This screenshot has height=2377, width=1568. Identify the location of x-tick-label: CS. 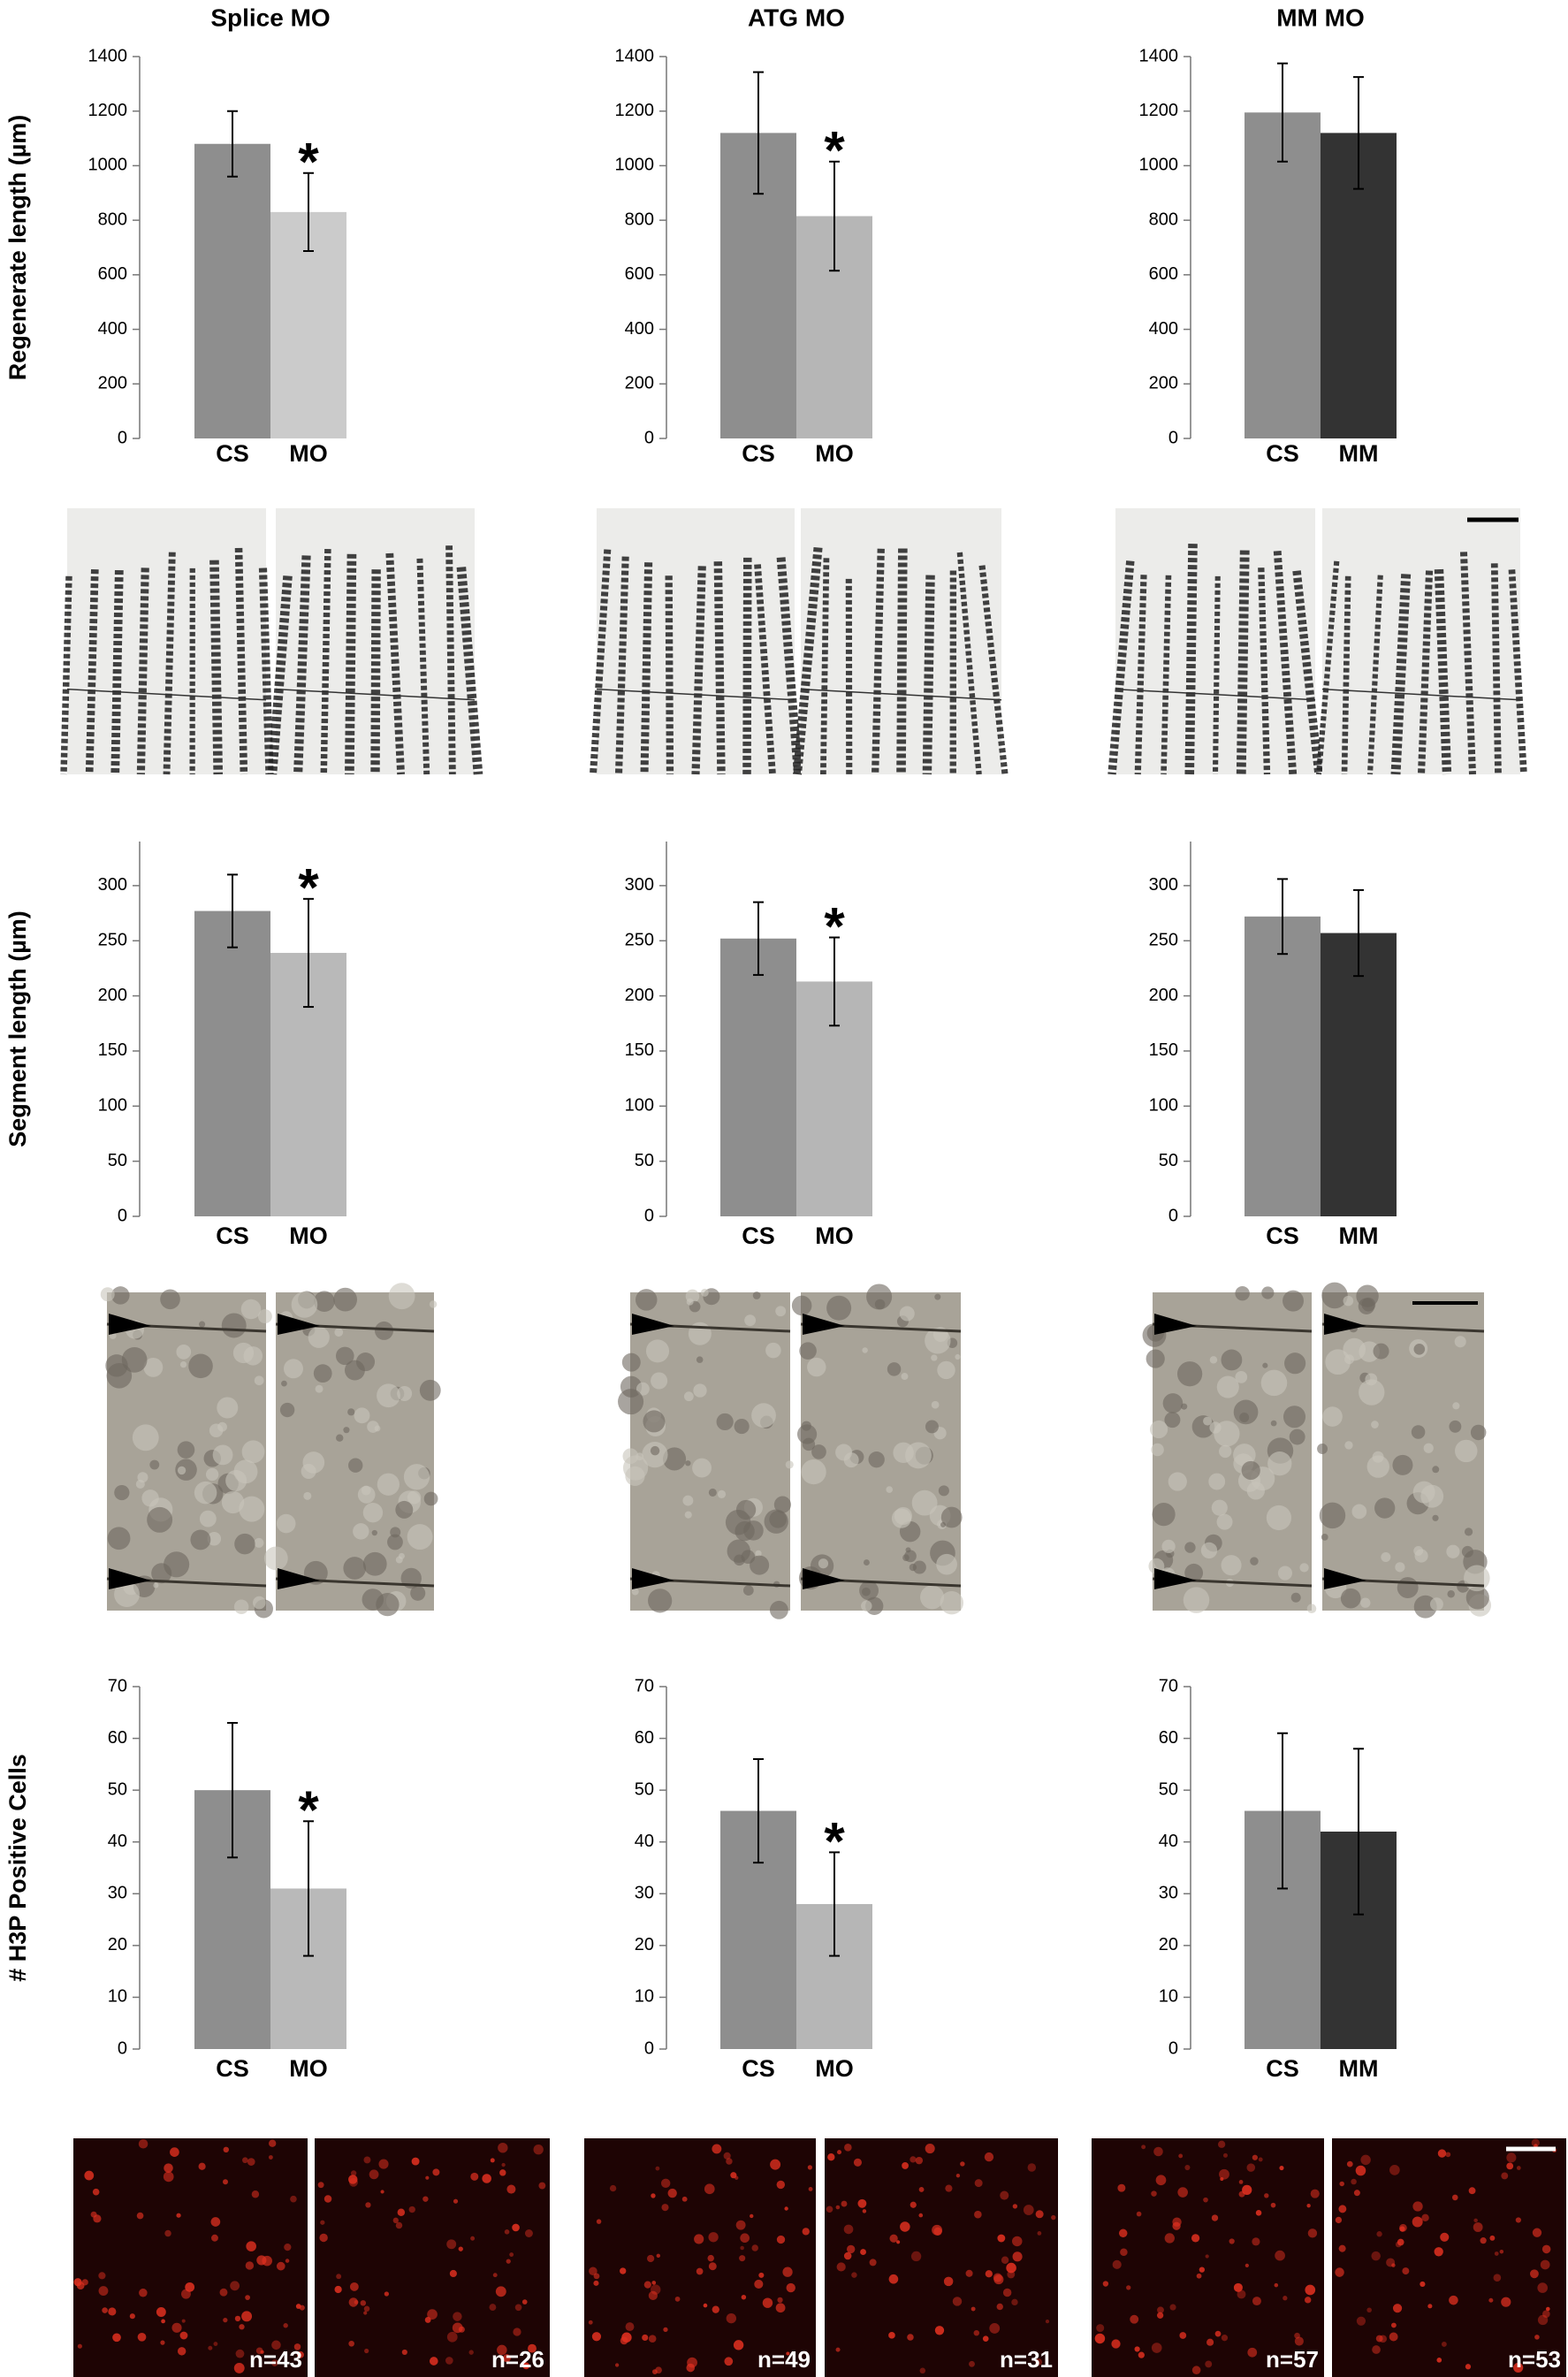
(1282, 453).